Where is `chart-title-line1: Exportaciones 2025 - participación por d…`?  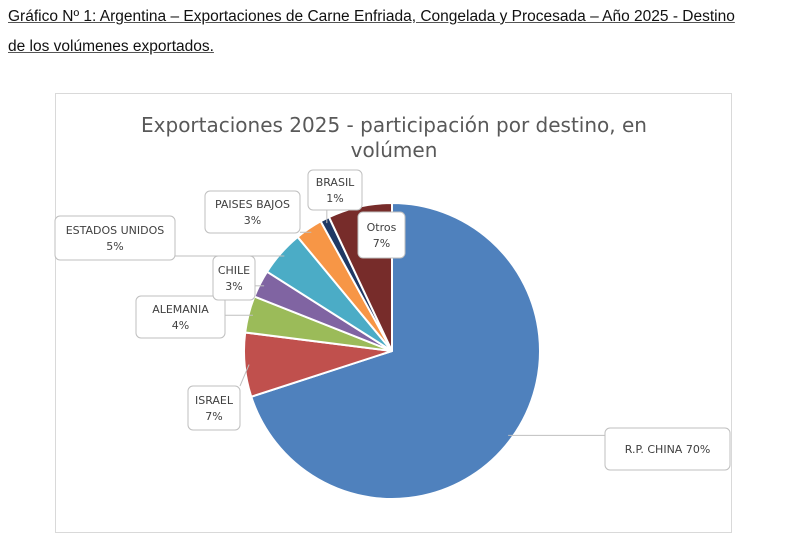
chart-title-line1: Exportaciones 2025 - participación por d… is located at coordinates (394, 125).